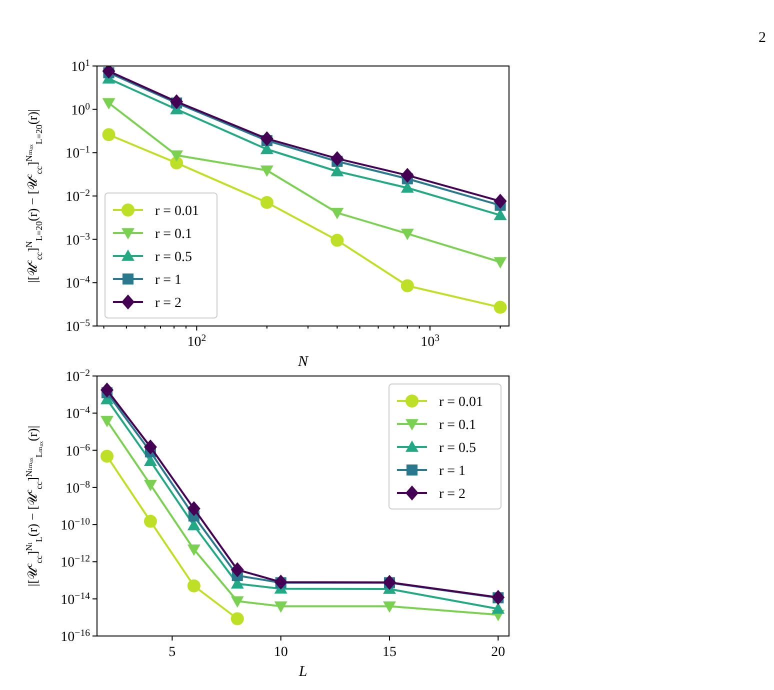 The image size is (774, 690). What do you see at coordinates (75, 562) in the screenshot?
I see `y-tick-label: 10$^{−12}$` at bounding box center [75, 562].